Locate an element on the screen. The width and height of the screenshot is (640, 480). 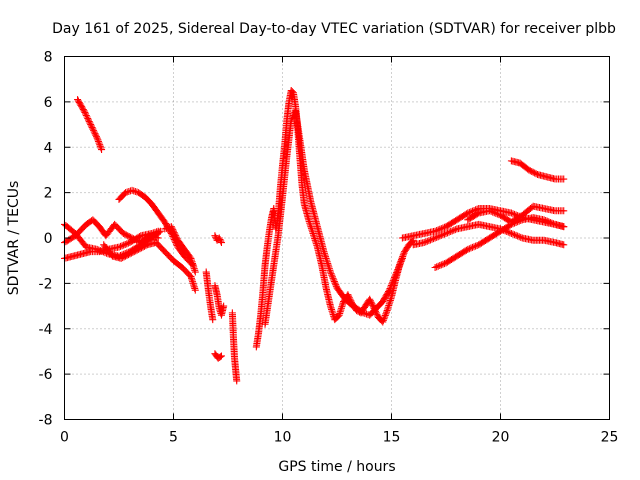
y-tick-label: -2 is located at coordinates (46, 284).